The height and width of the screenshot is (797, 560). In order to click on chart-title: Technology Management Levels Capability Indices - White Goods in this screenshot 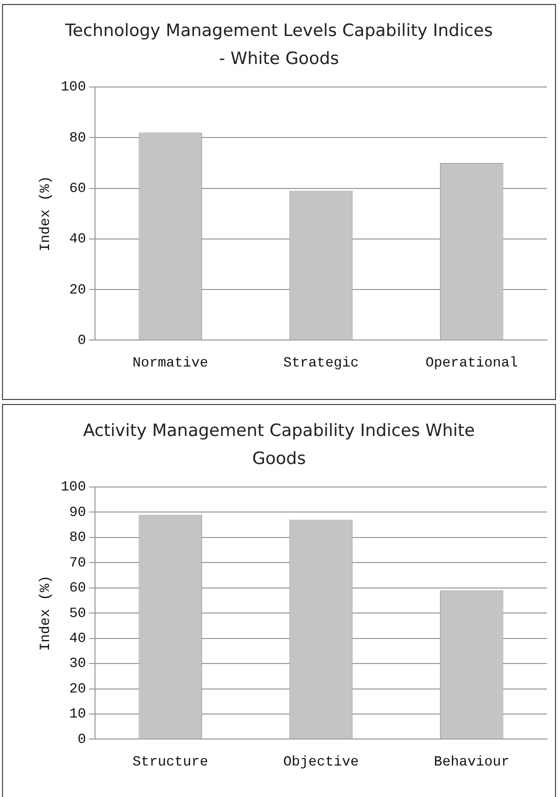, I will do `click(279, 45)`.